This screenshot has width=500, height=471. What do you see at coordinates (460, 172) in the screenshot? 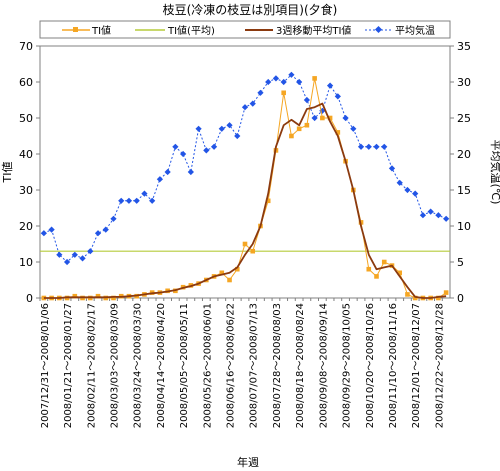
I see `y-axis-right: 0 5 10 15 20 25 30 35` at bounding box center [460, 172].